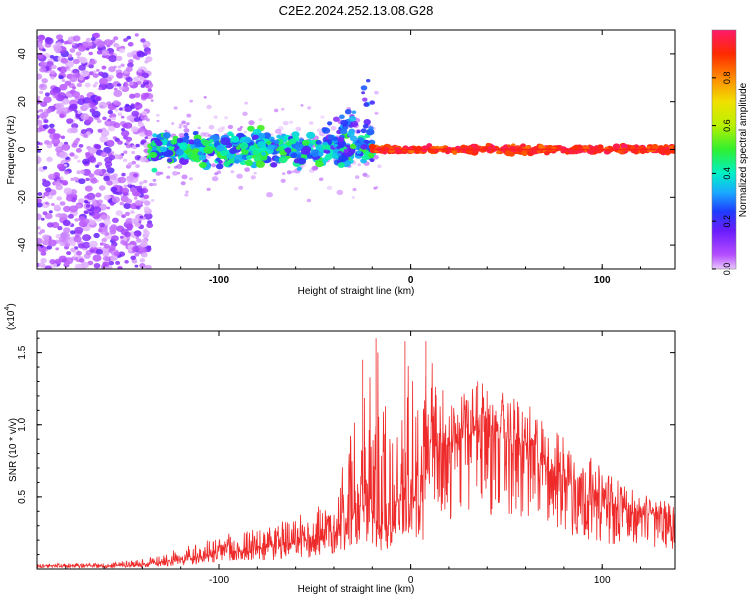 This screenshot has height=600, width=750. I want to click on colorbar-ticks: 0.0 0.2 0.4 0.6 0.8, so click(722, 173).